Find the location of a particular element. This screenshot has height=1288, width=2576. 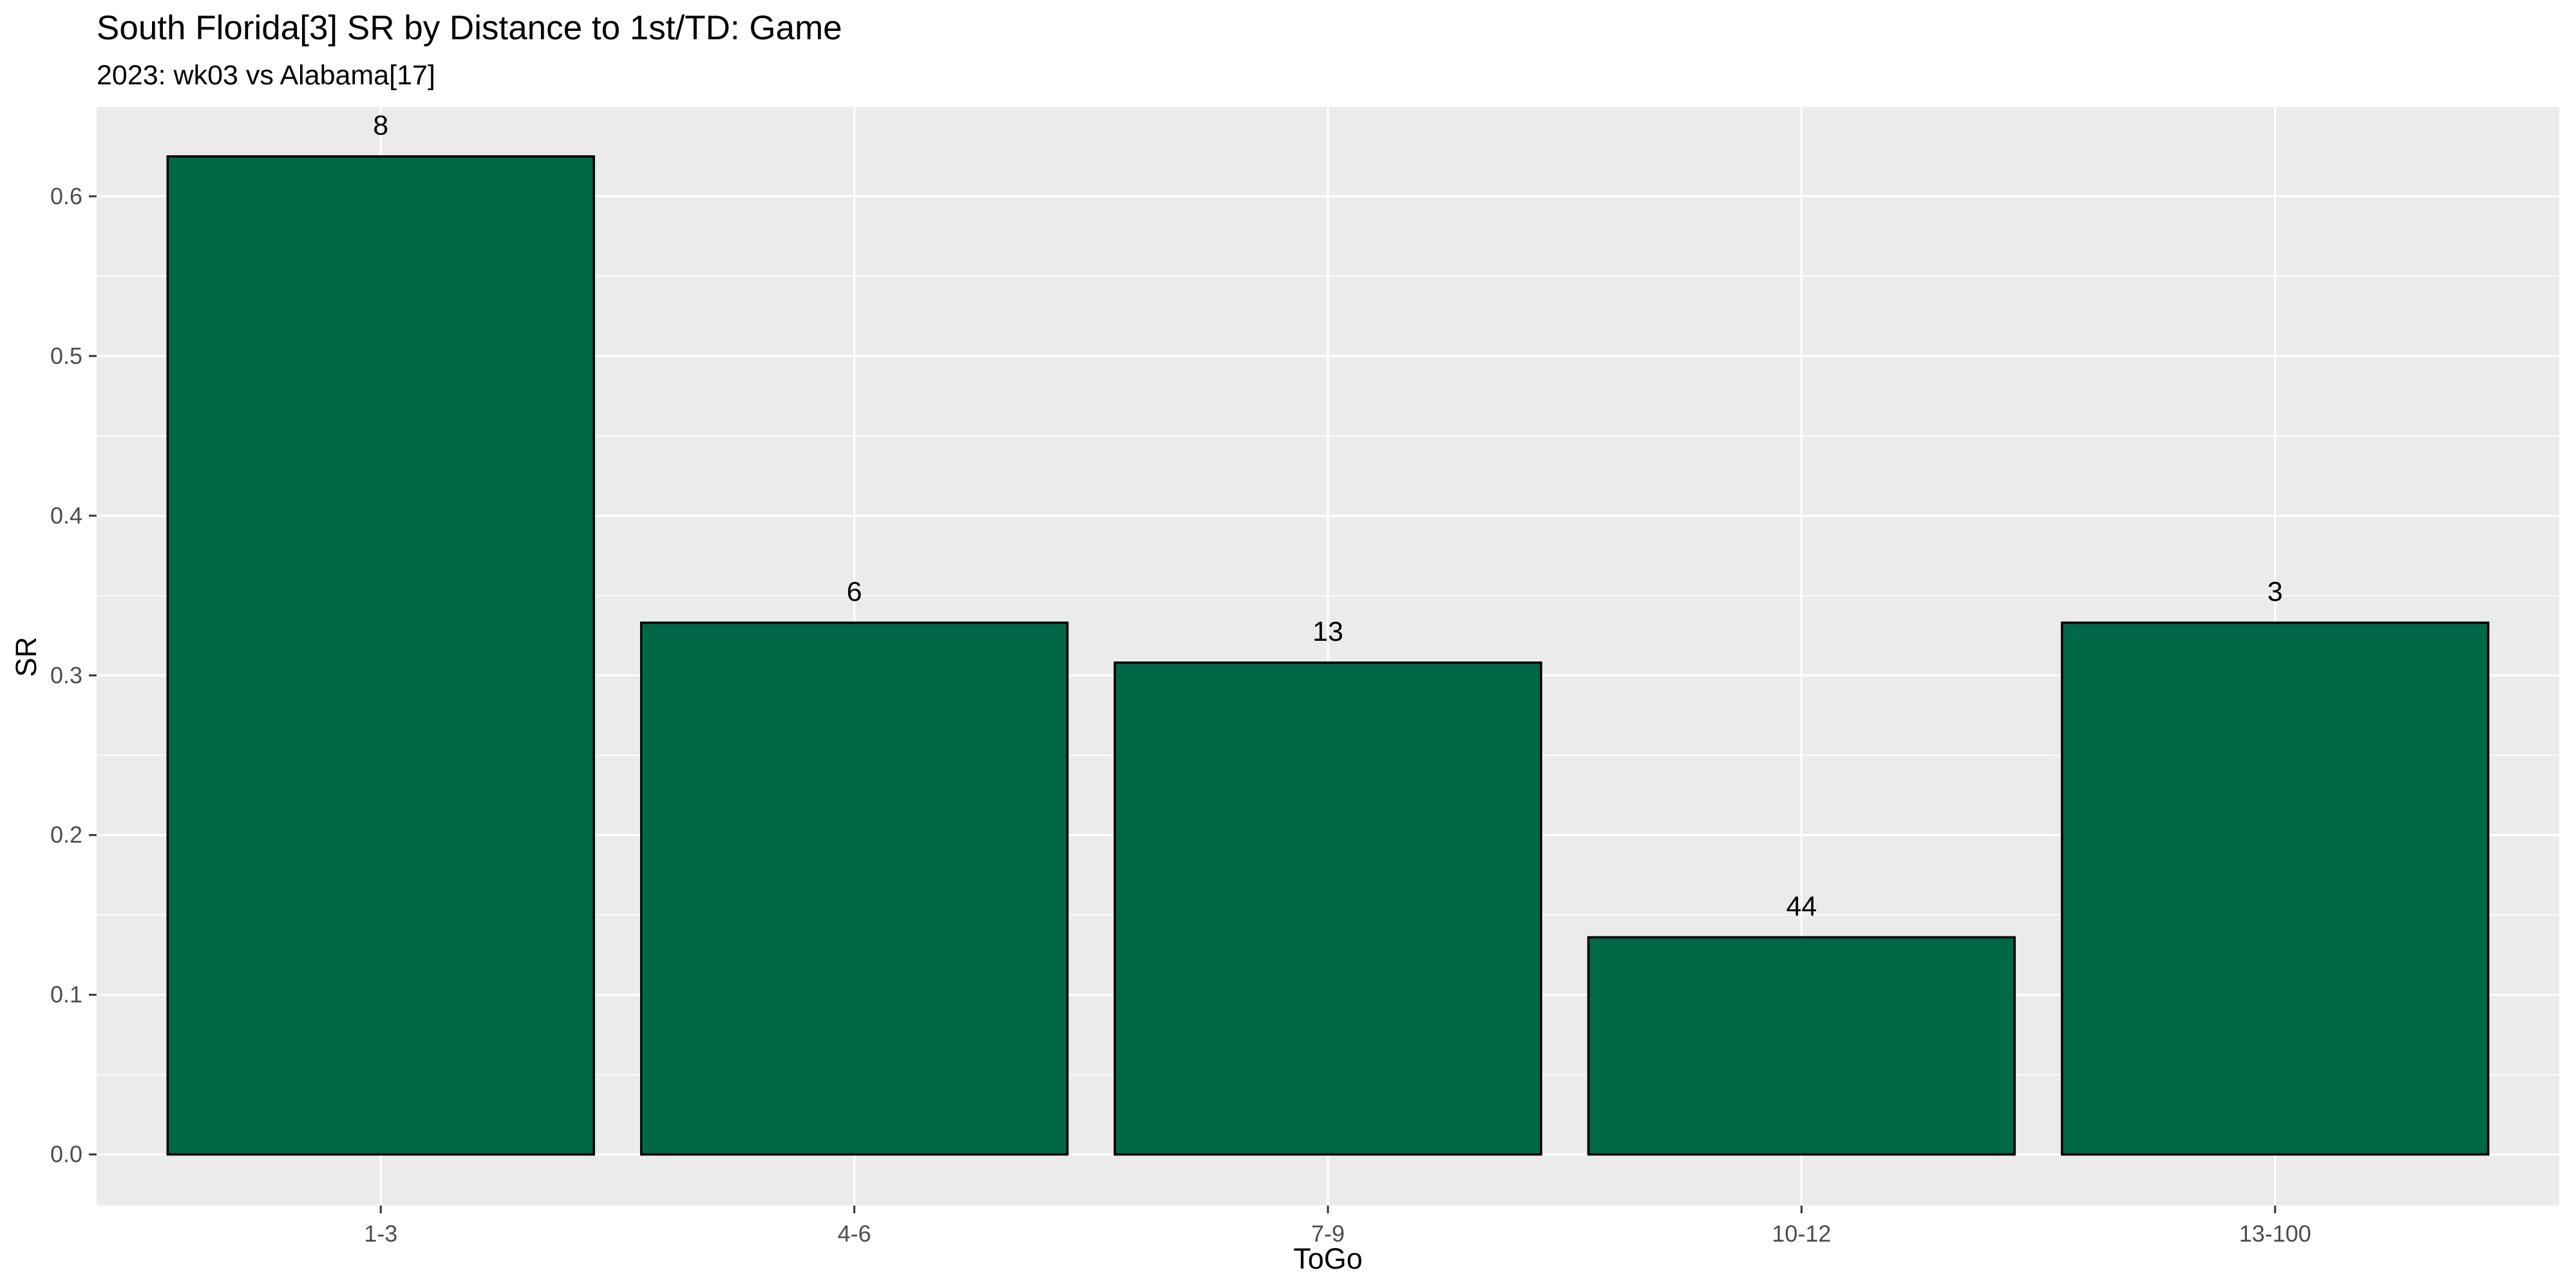

x-tick-label: 13-100 is located at coordinates (2275, 1233).